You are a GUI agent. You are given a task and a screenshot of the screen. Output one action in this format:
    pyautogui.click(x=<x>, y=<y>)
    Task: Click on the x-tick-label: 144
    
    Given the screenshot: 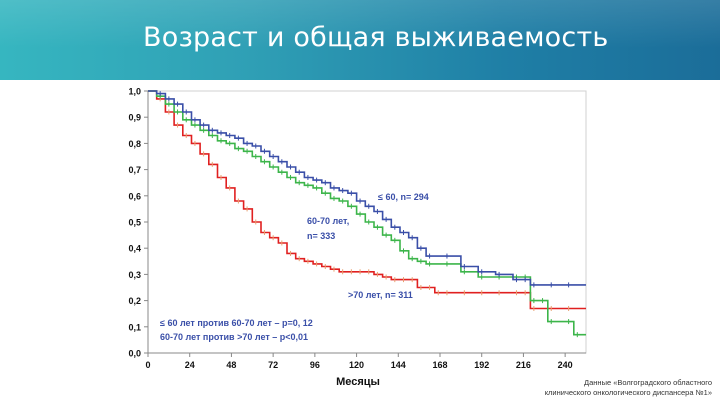 What is the action you would take?
    pyautogui.click(x=398, y=365)
    